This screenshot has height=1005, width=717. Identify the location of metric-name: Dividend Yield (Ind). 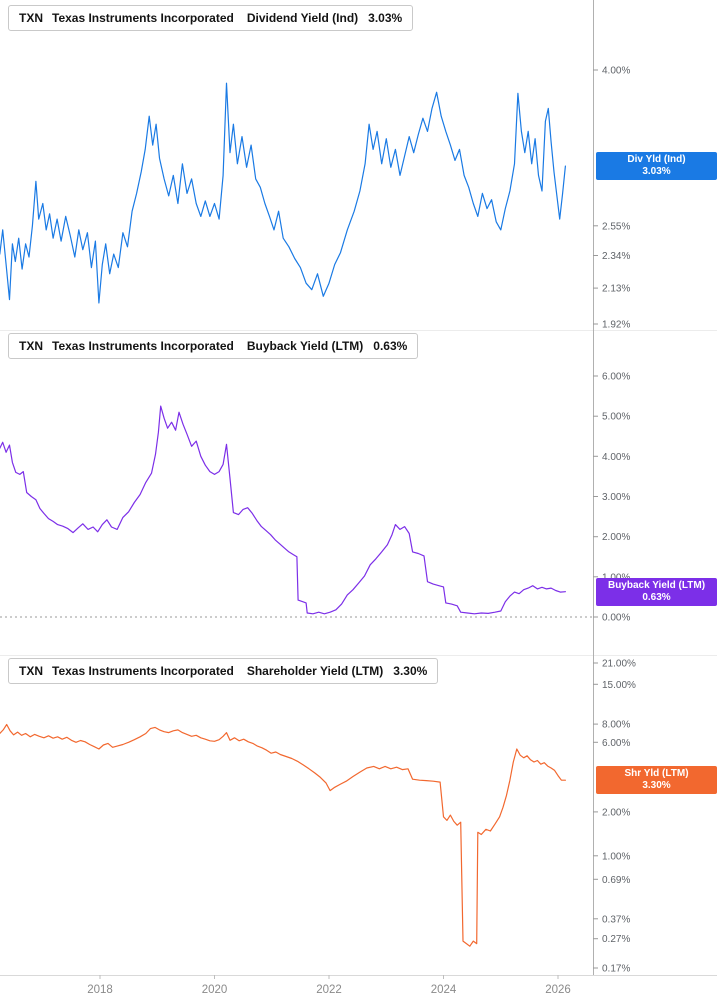
(302, 18).